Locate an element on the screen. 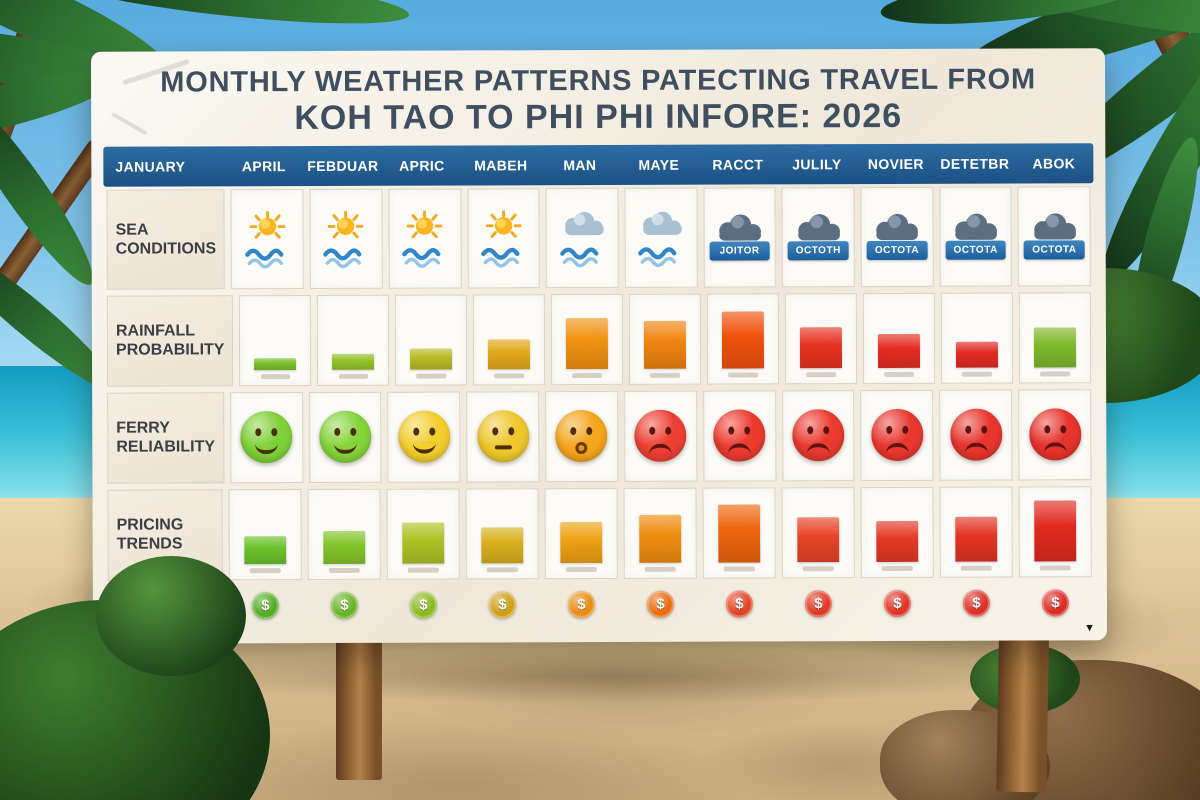  pricing-cells is located at coordinates (659, 533).